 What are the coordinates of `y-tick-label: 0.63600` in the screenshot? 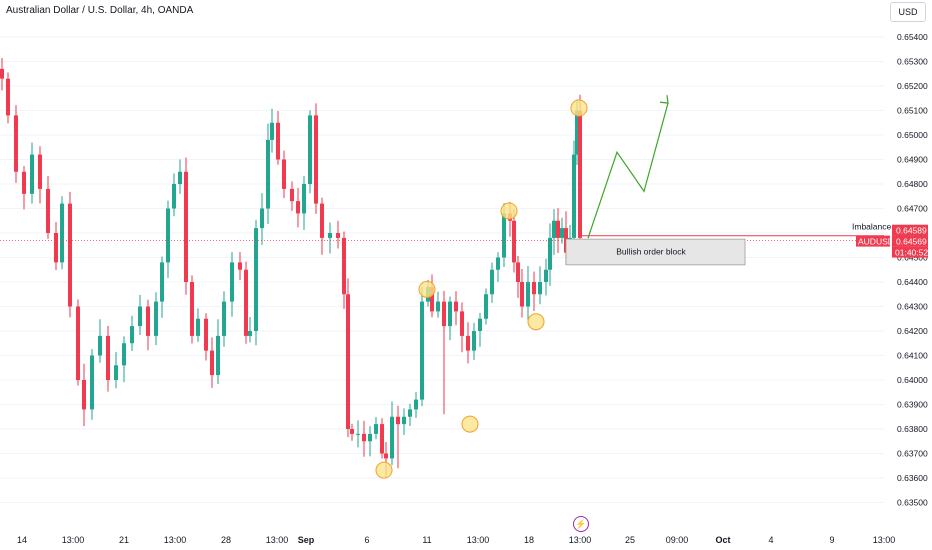 It's located at (912, 478).